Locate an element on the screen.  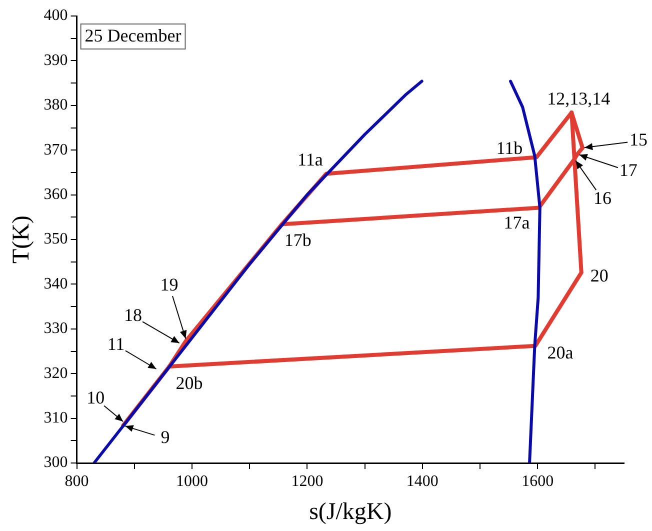
x-axis-title: s(J/kgK) is located at coordinates (350, 511).